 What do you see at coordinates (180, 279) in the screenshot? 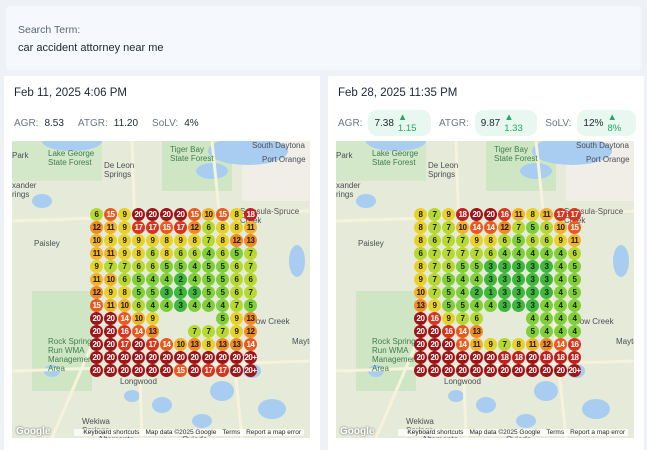
I see `grid-rank-cell: 2` at bounding box center [180, 279].